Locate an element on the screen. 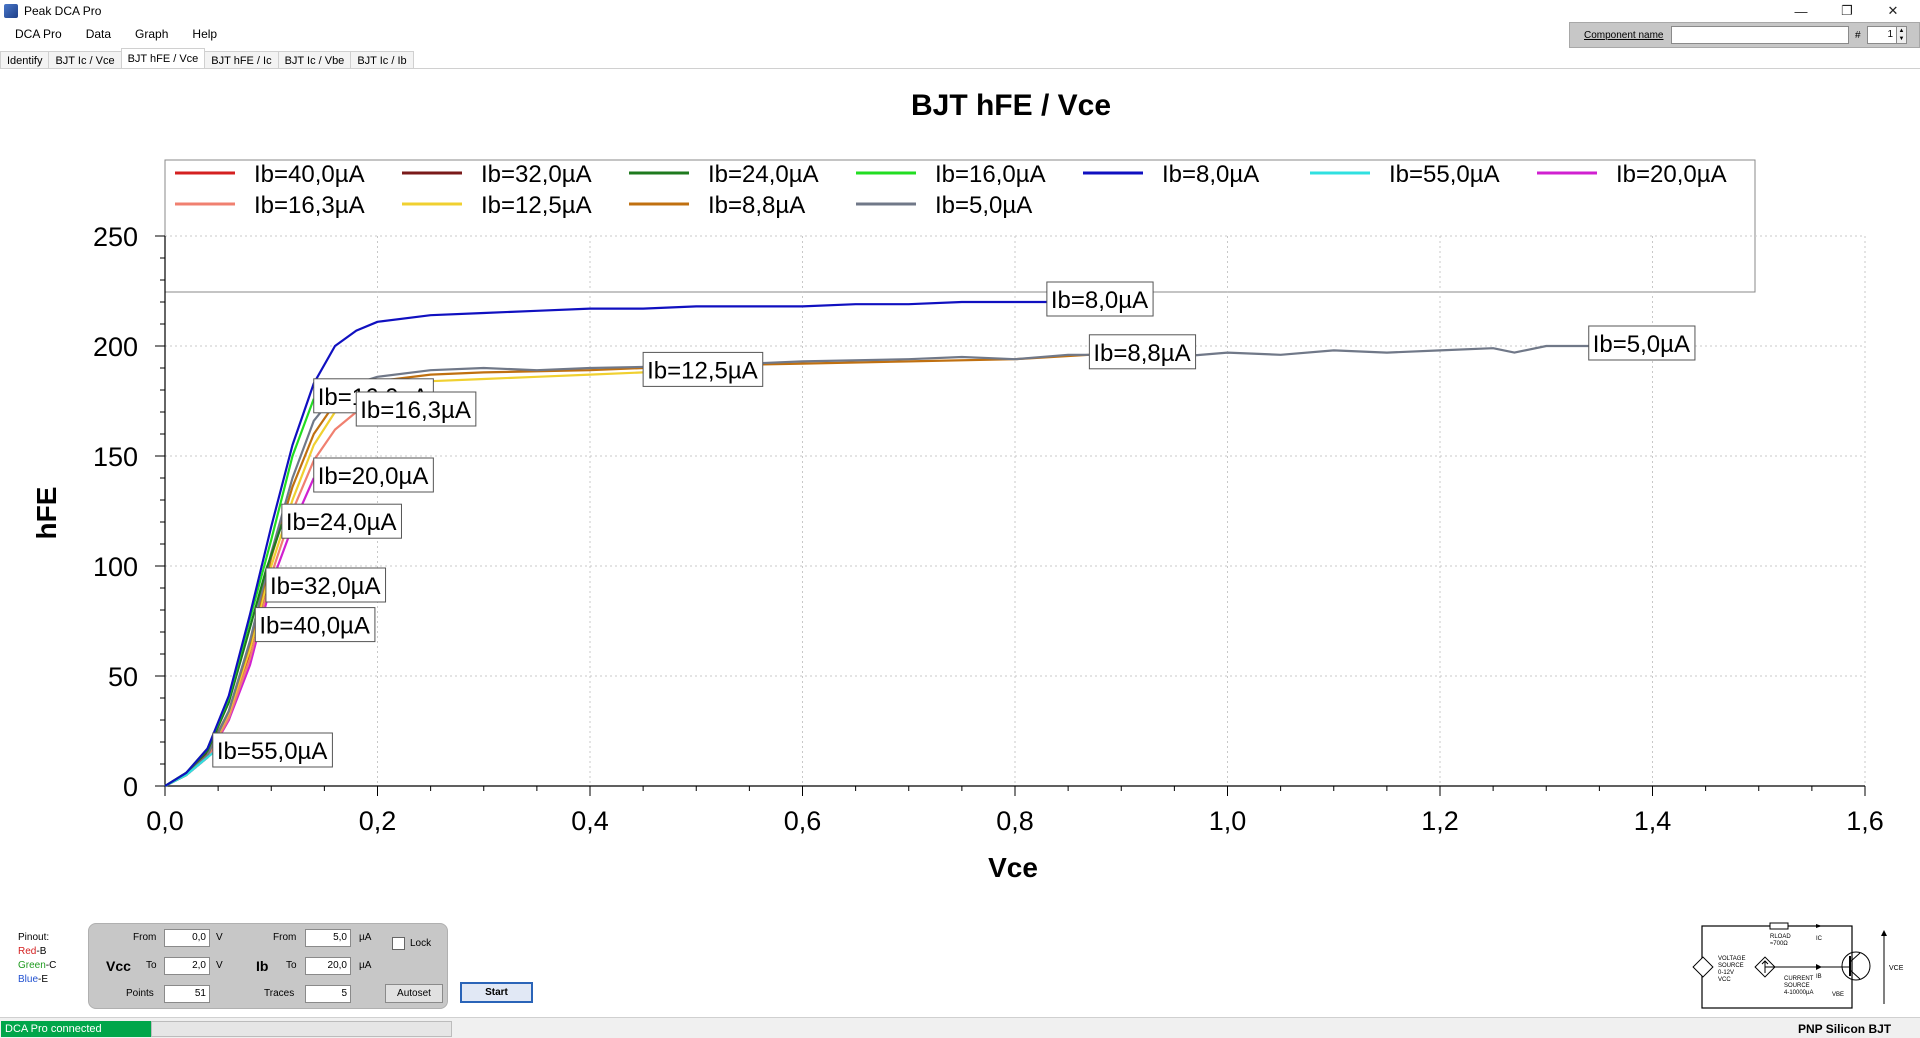 The height and width of the screenshot is (1038, 1920). legend-label: Ib=20,0µA is located at coordinates (1671, 174).